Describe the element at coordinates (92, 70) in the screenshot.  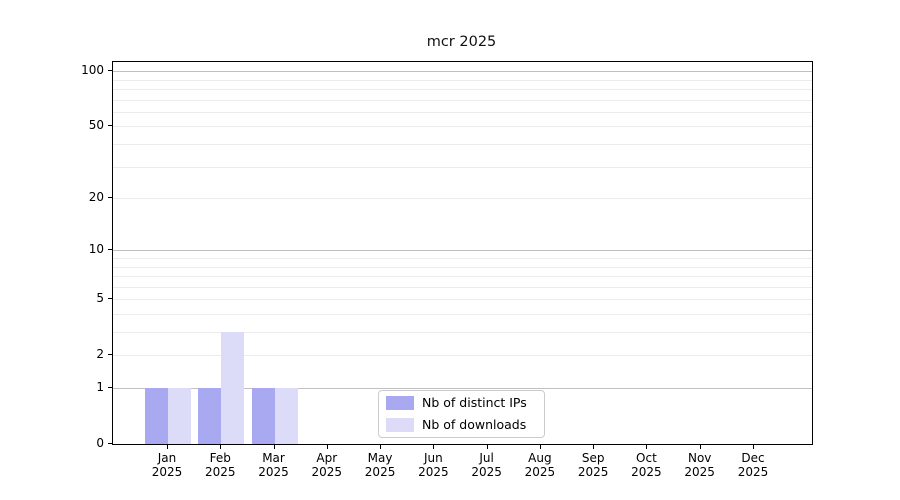
I see `y-tick-label: 100` at that location.